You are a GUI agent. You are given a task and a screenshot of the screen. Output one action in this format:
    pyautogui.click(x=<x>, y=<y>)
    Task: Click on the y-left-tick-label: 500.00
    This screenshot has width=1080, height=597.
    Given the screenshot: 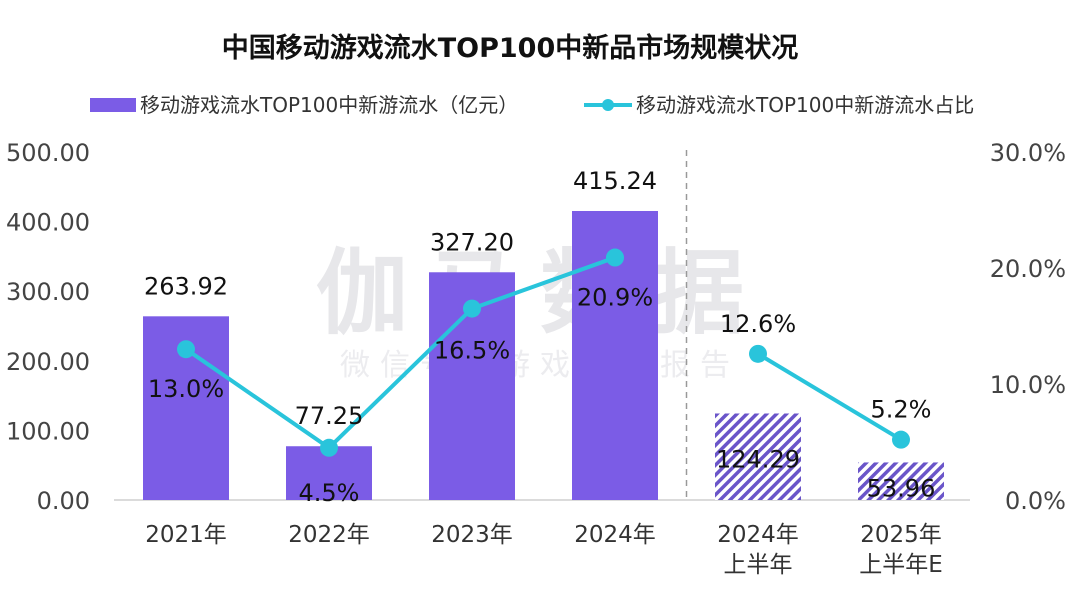 What is the action you would take?
    pyautogui.click(x=48, y=153)
    